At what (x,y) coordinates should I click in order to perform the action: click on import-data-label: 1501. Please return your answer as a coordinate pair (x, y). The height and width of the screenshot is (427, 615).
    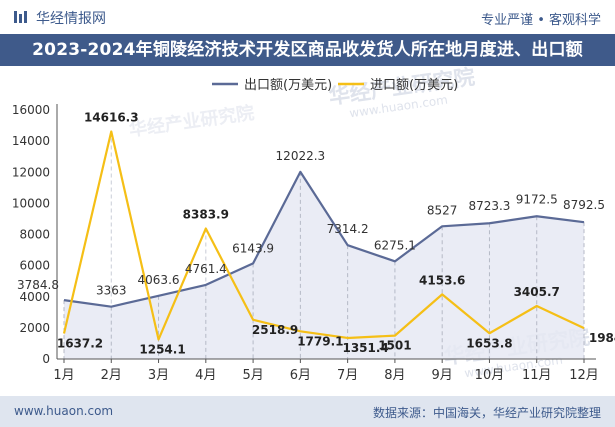
    Looking at the image, I should click on (394, 346).